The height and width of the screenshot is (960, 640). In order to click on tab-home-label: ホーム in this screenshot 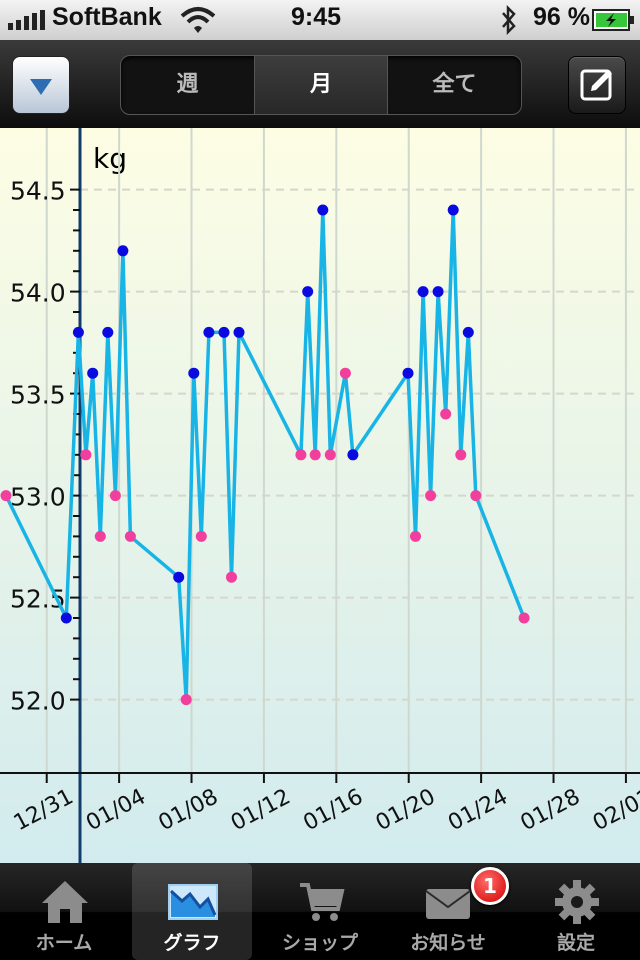, I will do `click(64, 943)`.